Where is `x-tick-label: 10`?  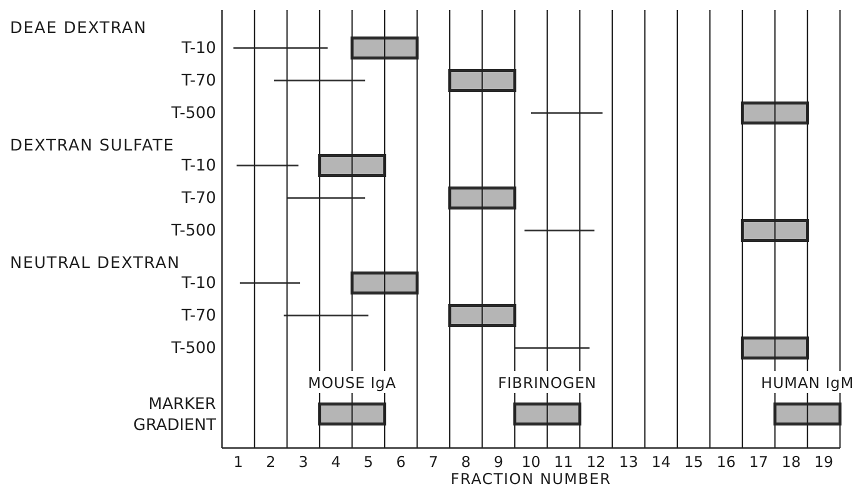
x-tick-label: 10 is located at coordinates (531, 462).